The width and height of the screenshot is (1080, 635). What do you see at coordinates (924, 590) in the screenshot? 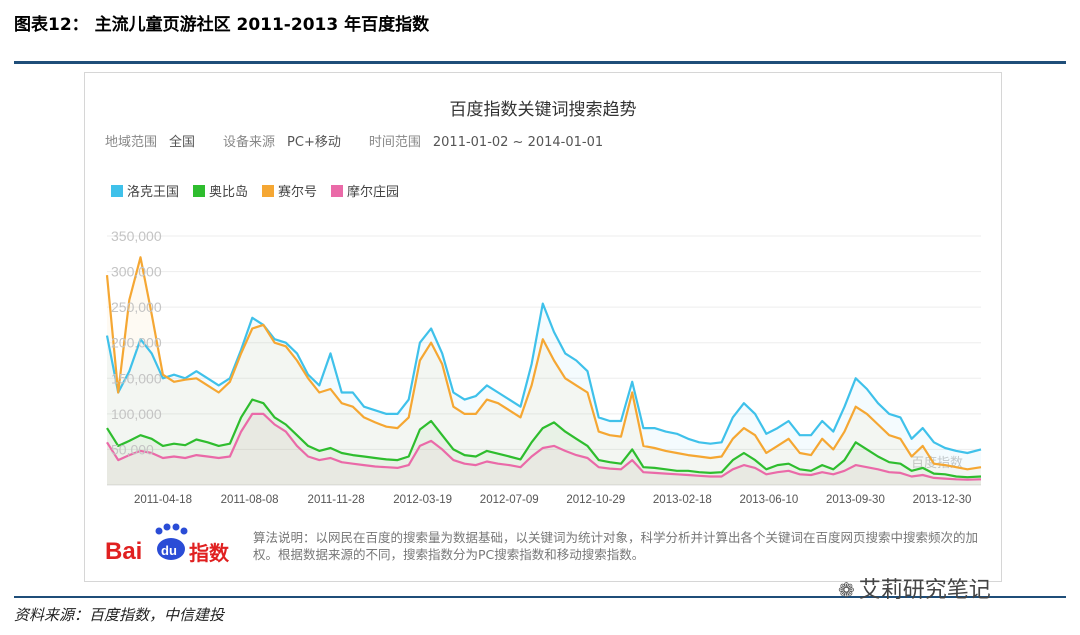
I see `watermark-text: 艾莉研究笔记` at bounding box center [924, 590].